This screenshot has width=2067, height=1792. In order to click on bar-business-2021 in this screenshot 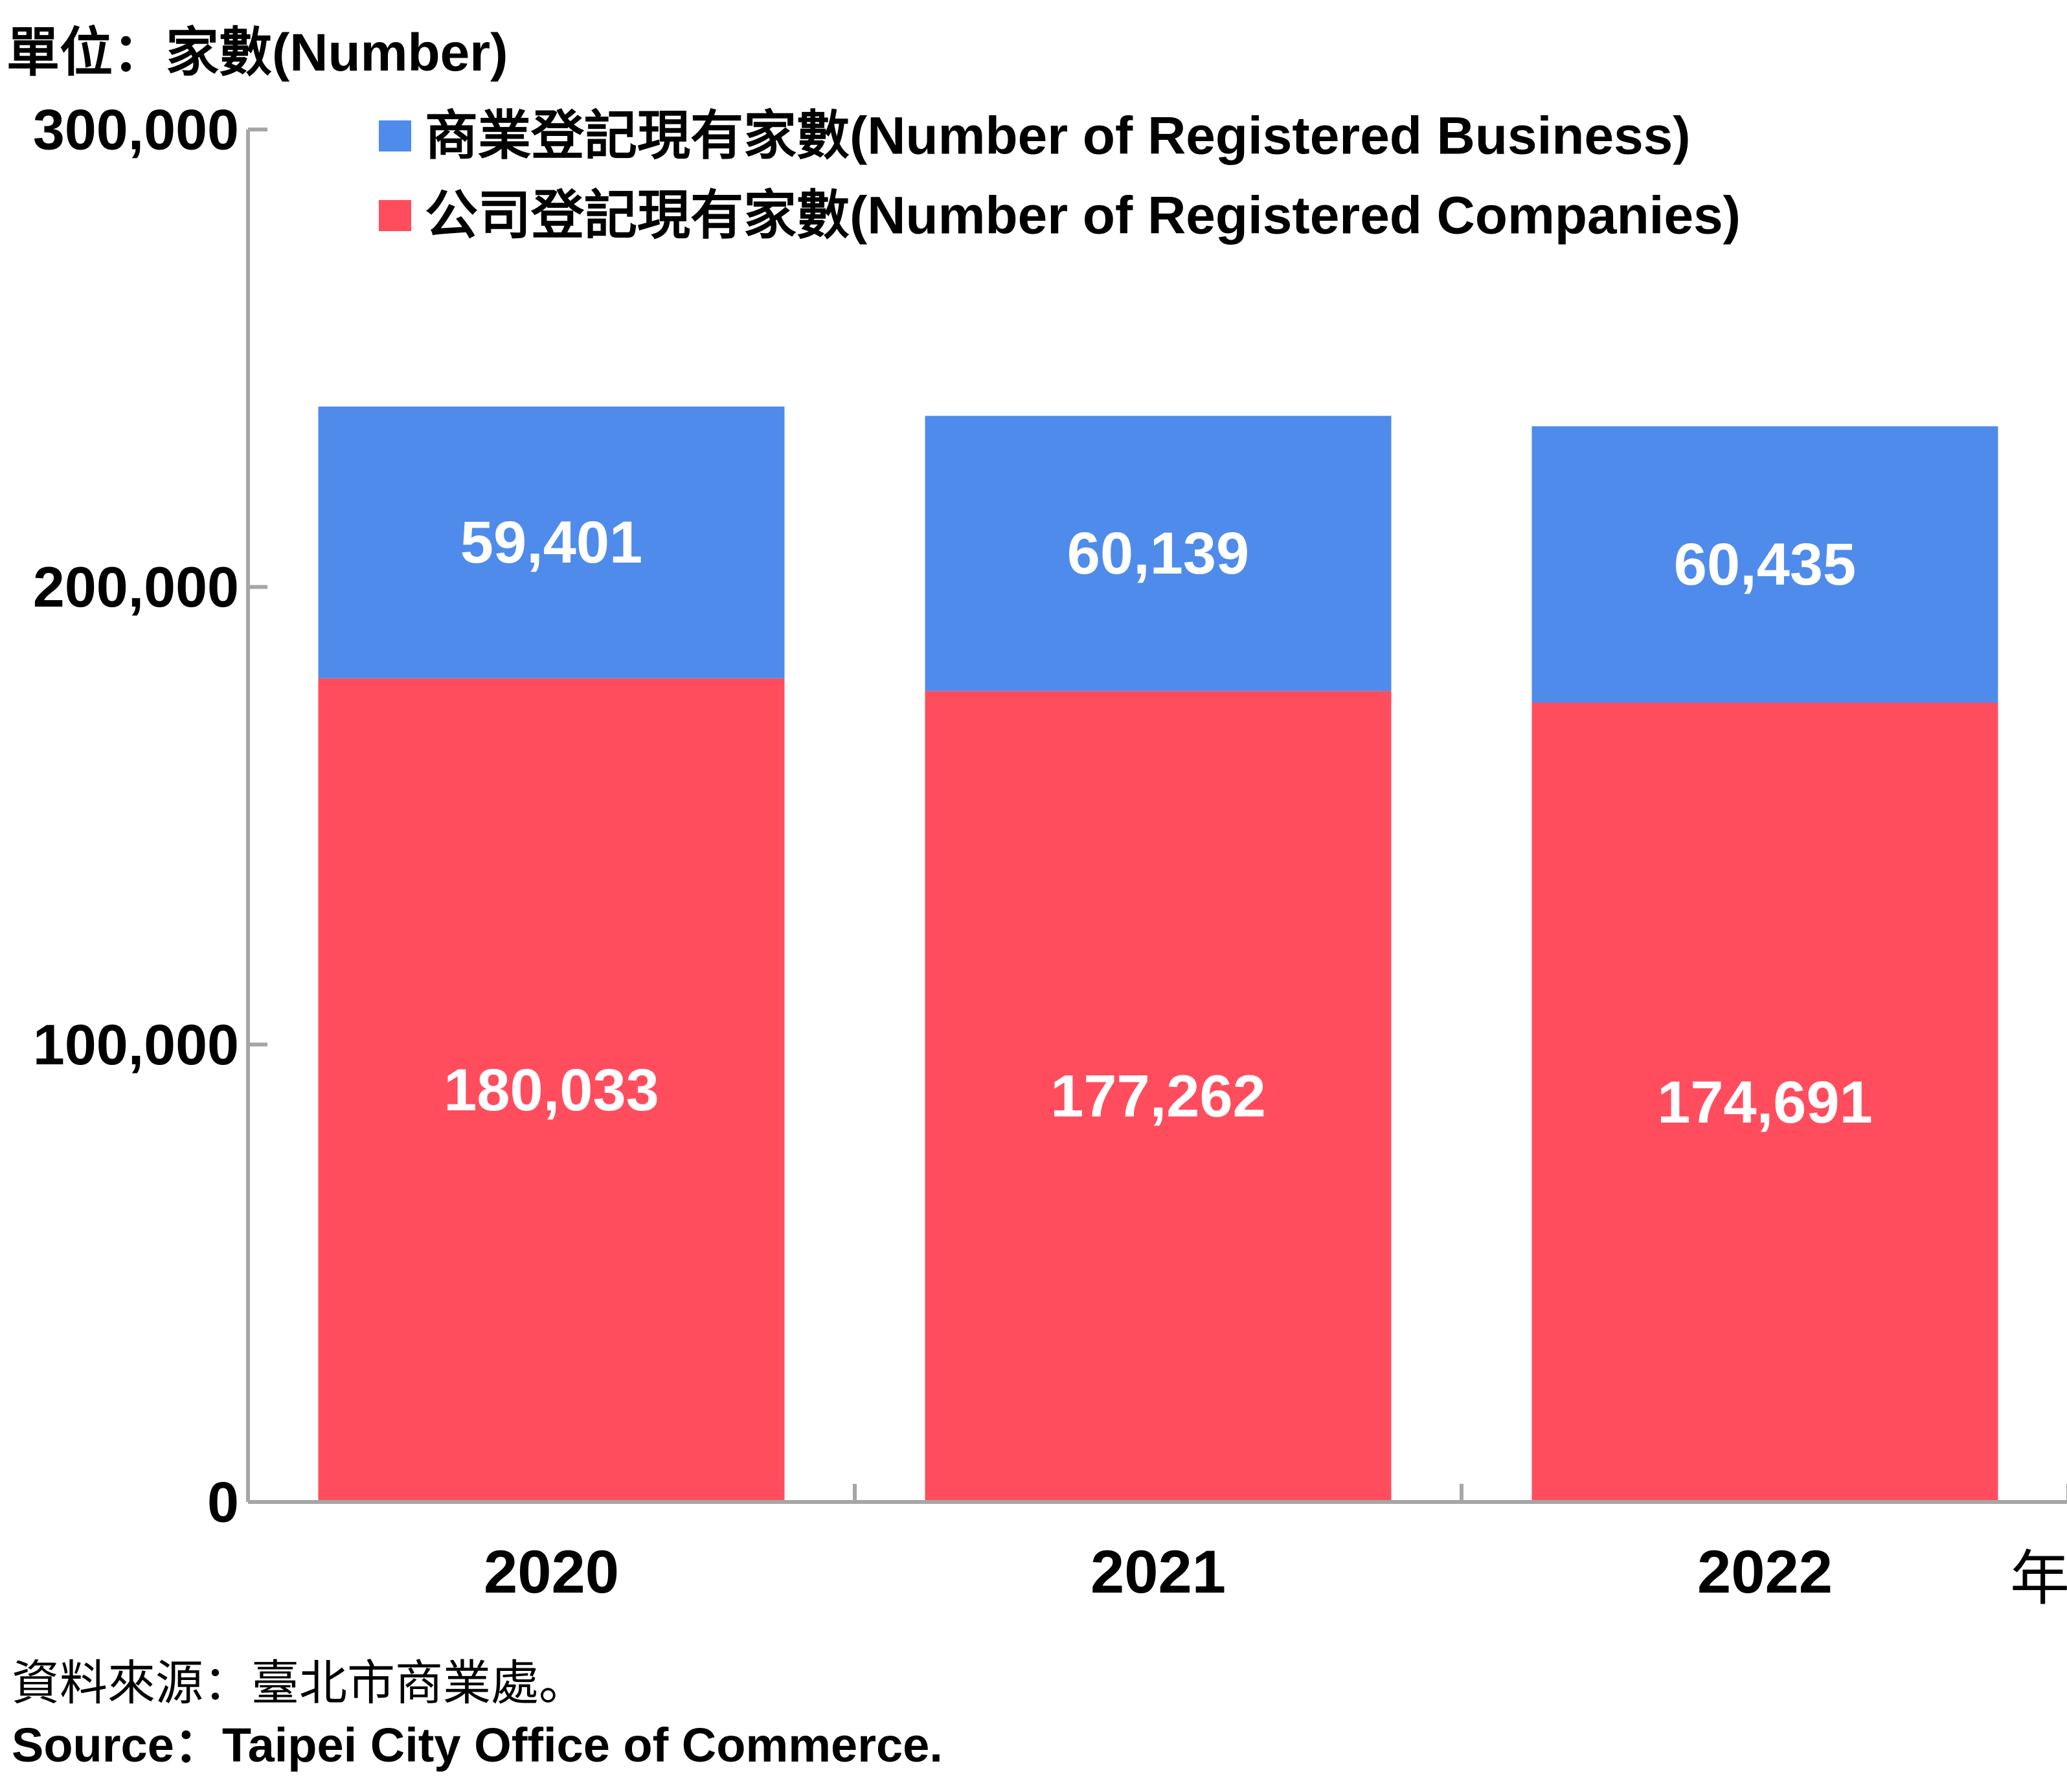, I will do `click(1159, 553)`.